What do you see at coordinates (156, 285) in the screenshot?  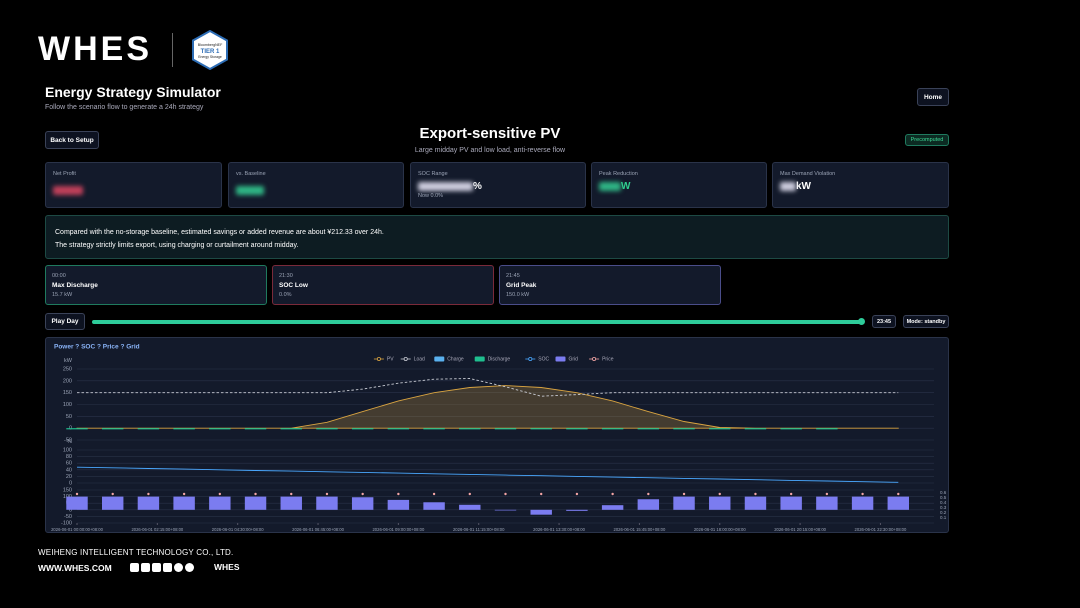 I see `event-card: 00:00 Max Discharge 15.7 kW` at bounding box center [156, 285].